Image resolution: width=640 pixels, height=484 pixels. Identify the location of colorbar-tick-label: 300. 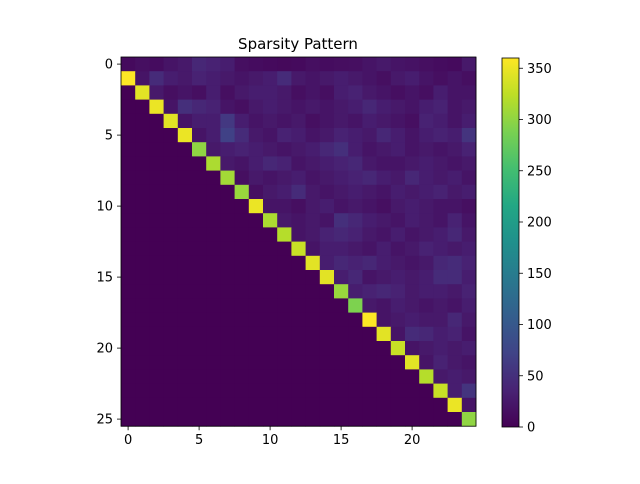
(539, 120).